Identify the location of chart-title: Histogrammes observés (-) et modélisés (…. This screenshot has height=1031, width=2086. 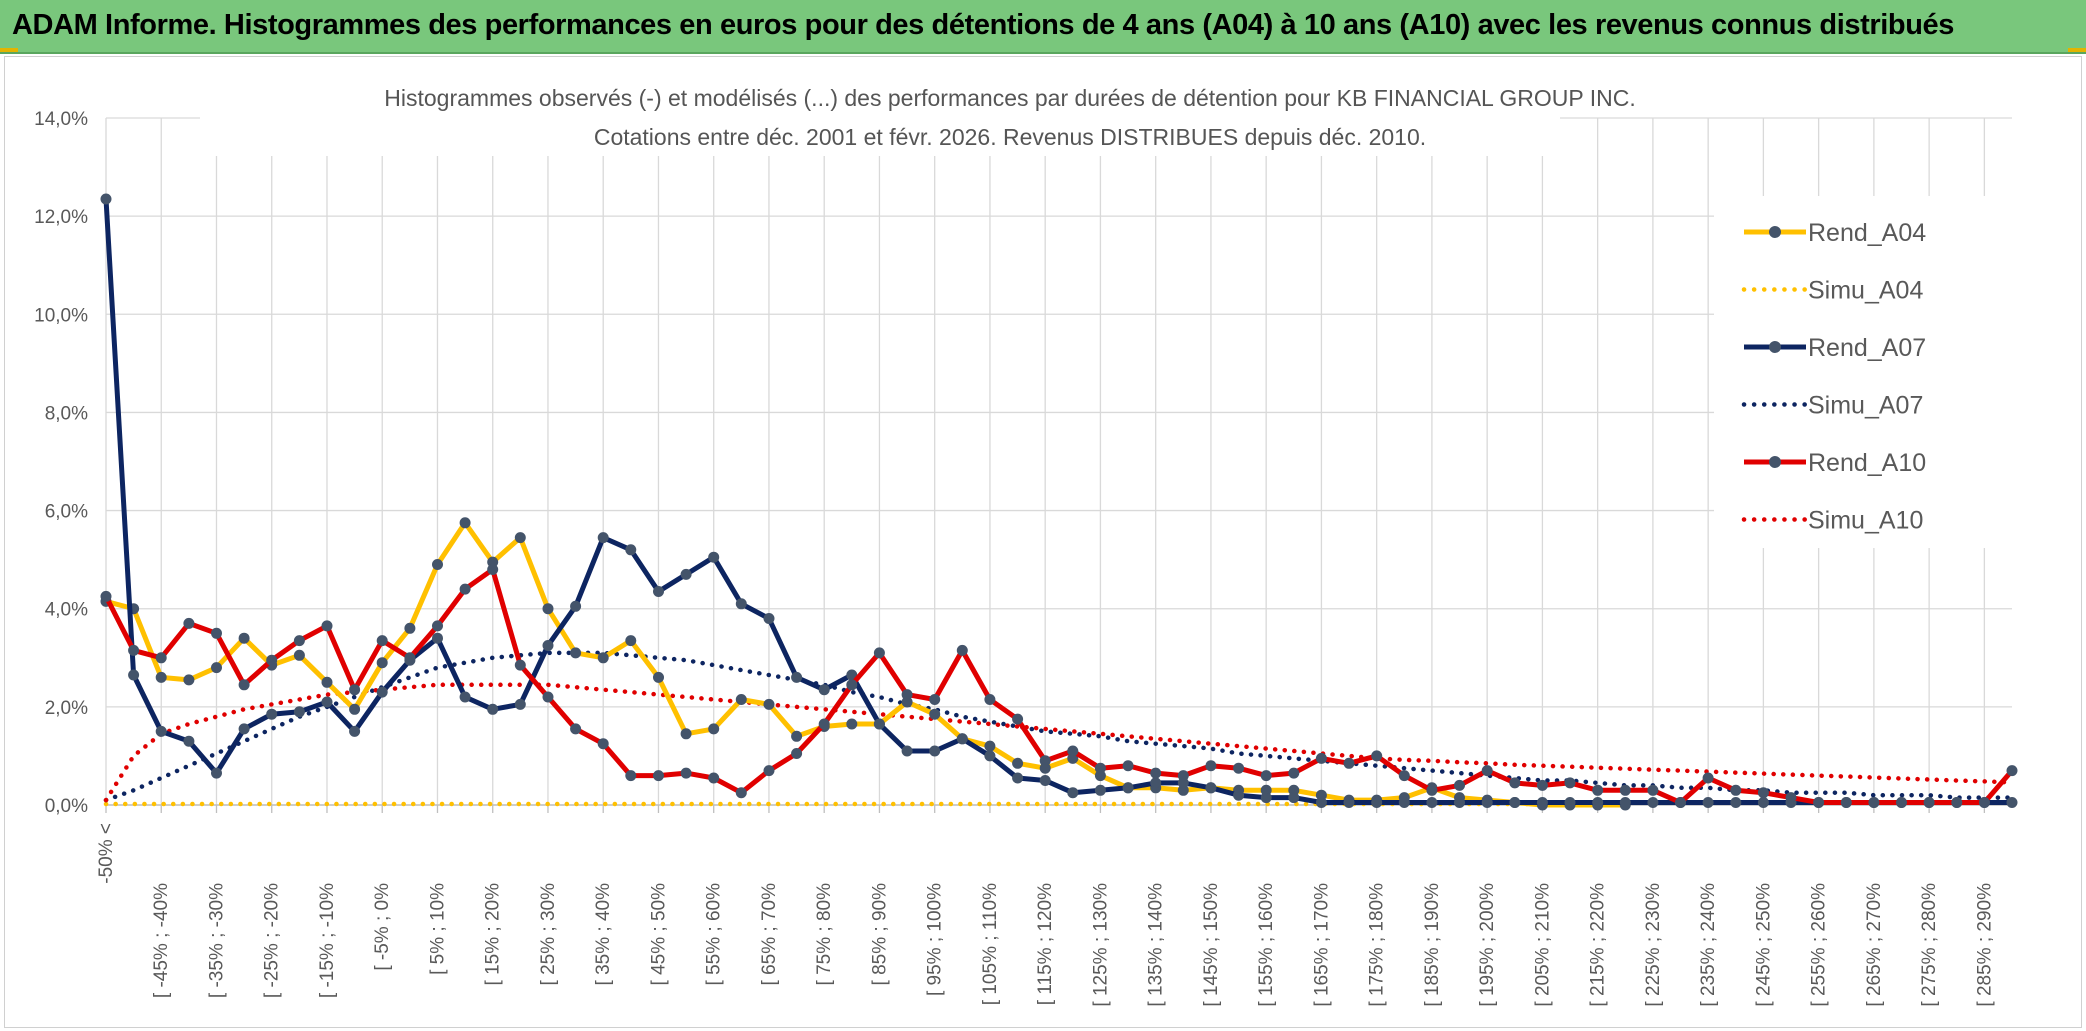
(1009, 98).